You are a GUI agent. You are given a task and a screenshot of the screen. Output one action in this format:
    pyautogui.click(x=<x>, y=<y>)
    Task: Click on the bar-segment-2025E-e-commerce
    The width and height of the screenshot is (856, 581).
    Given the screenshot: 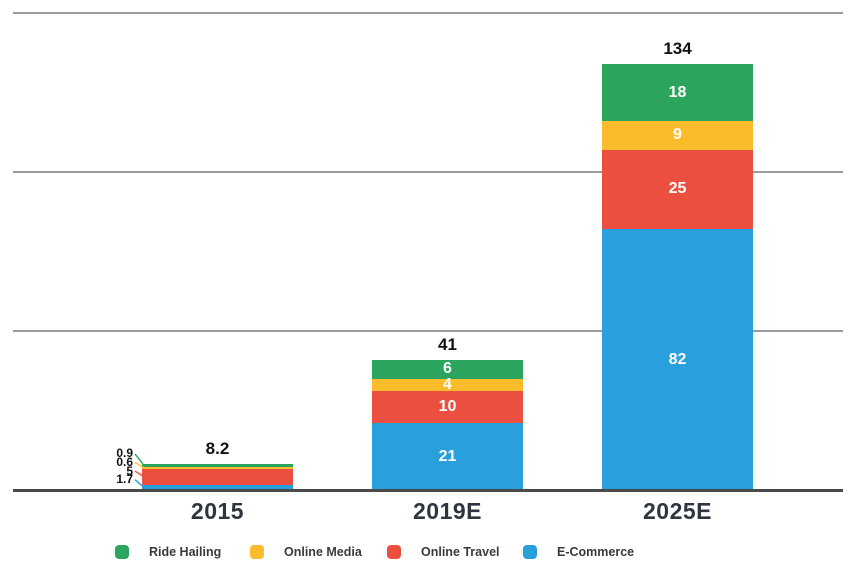 What is the action you would take?
    pyautogui.click(x=677, y=359)
    